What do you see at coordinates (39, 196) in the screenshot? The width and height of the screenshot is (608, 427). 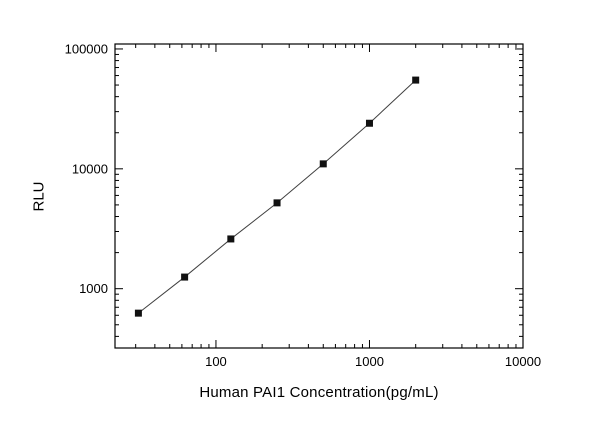 I see `y-axis-title: RLU` at bounding box center [39, 196].